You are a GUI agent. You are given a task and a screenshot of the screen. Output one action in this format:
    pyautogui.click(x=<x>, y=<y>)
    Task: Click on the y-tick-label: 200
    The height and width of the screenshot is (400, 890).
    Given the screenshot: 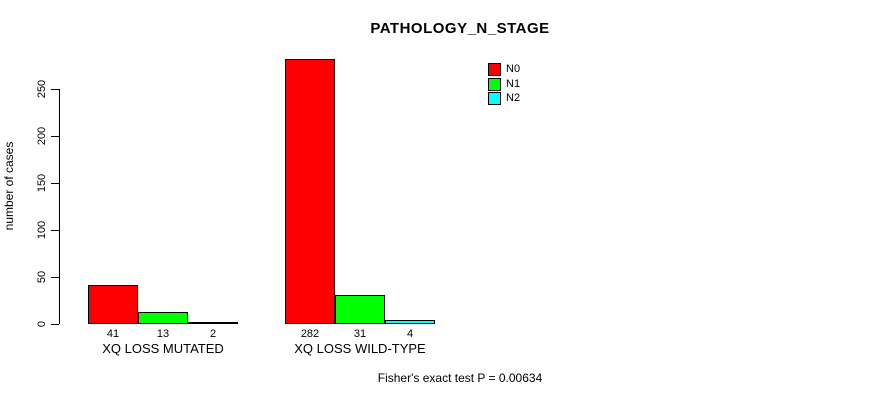 What is the action you would take?
    pyautogui.click(x=42, y=136)
    